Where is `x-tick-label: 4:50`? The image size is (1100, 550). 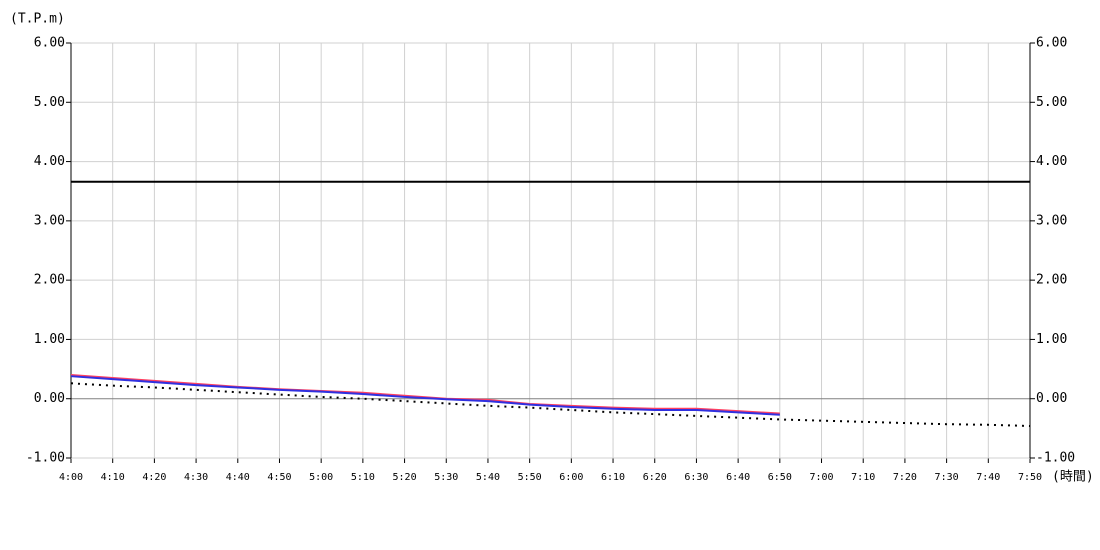
x-tick-label: 4:50 is located at coordinates (279, 477).